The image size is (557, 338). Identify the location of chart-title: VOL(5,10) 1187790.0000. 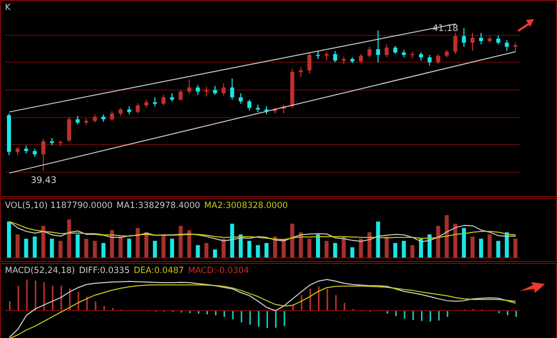
(59, 206).